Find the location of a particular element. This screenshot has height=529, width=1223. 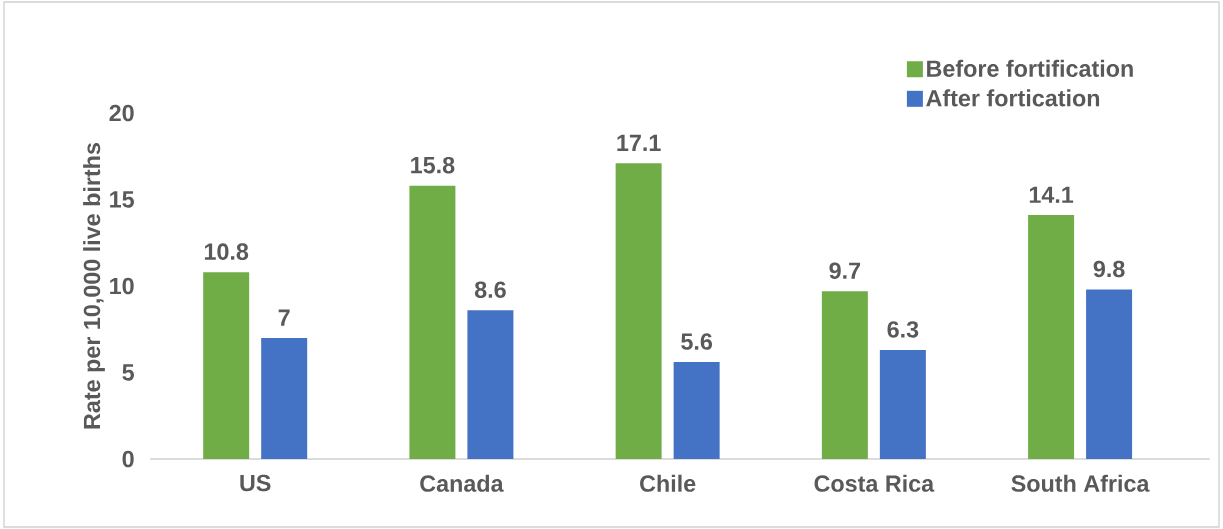

x-tick-label: Chile is located at coordinates (668, 483).